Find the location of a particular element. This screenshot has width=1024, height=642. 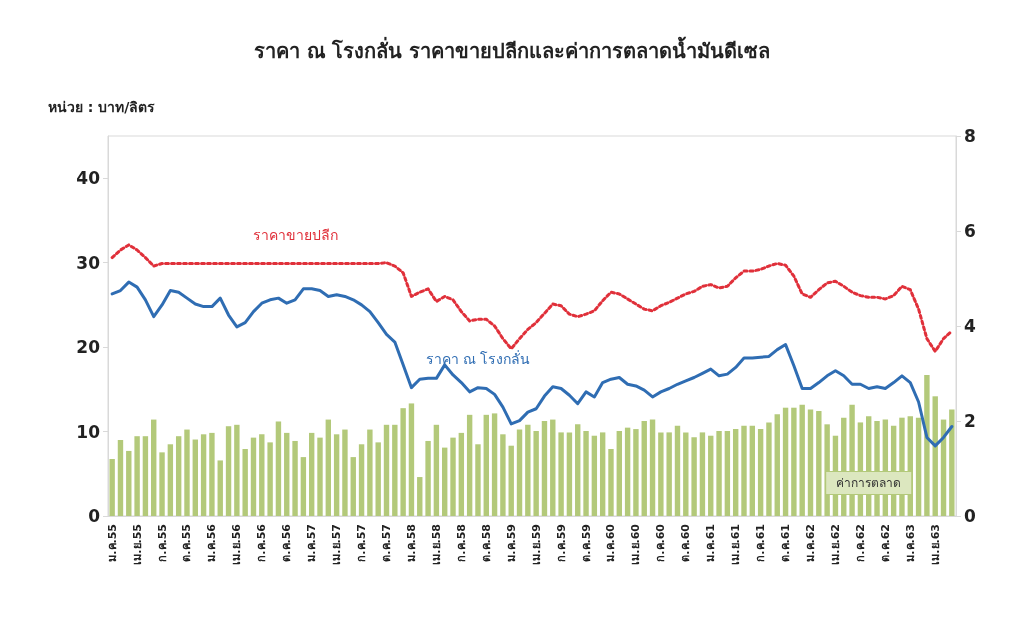

x-tick-label: ก.ค.60 is located at coordinates (661, 542).